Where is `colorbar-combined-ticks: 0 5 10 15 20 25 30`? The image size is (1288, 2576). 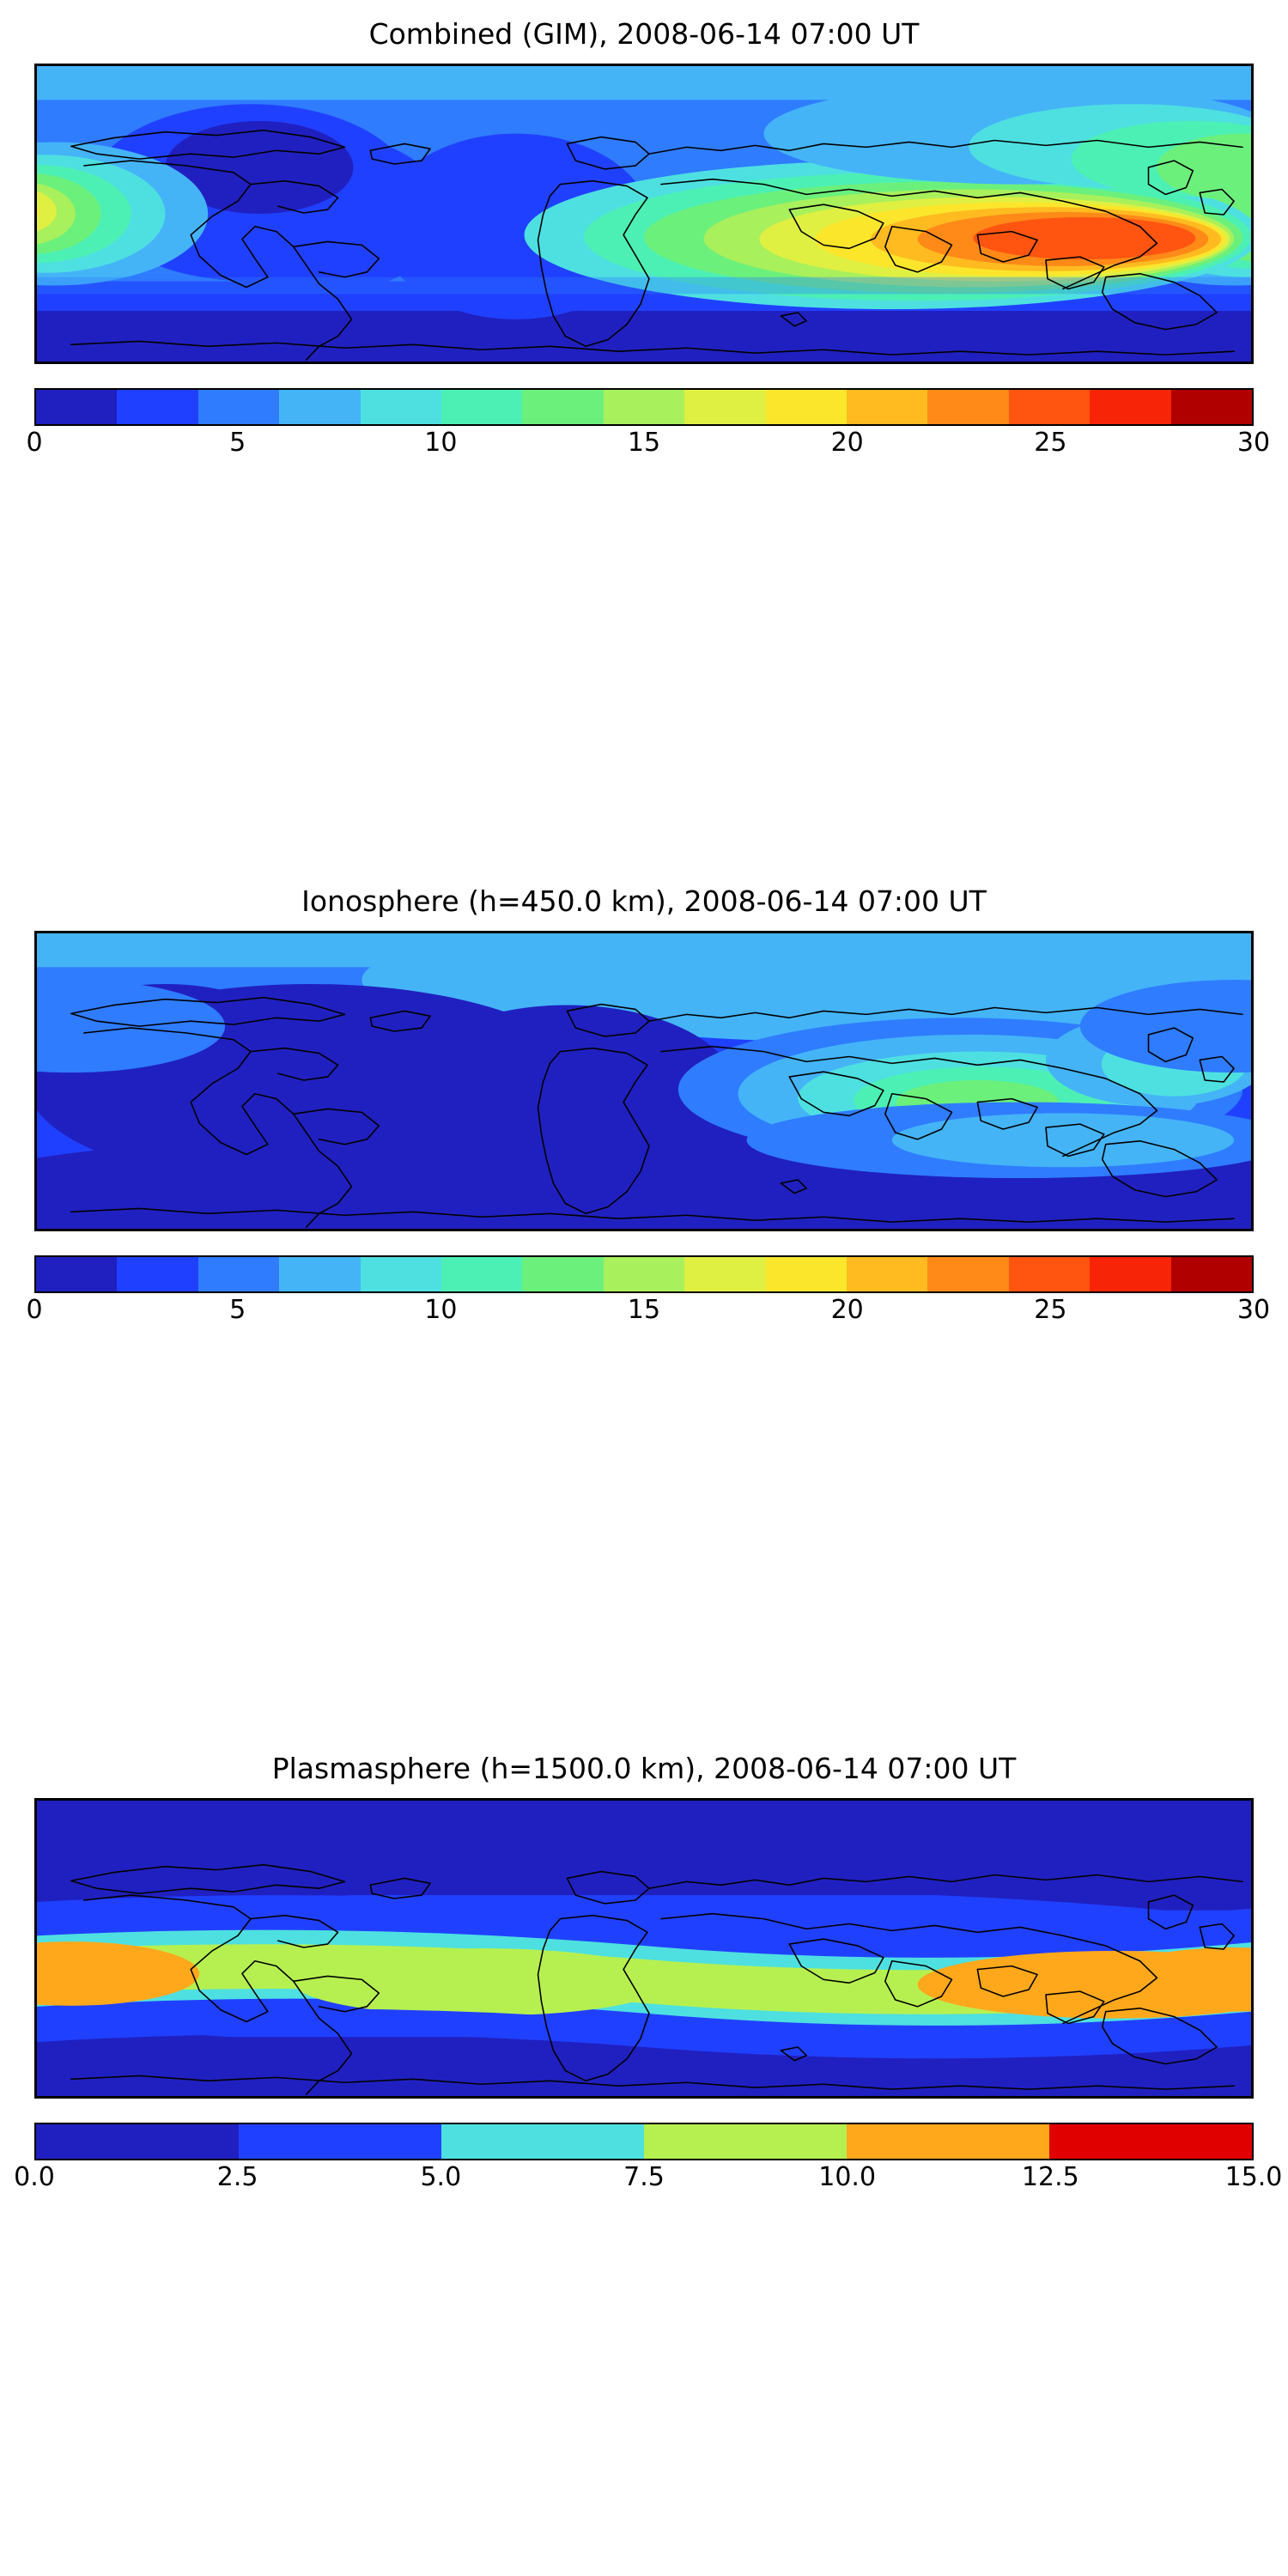
colorbar-combined-ticks: 0 5 10 15 20 25 30 is located at coordinates (648, 445).